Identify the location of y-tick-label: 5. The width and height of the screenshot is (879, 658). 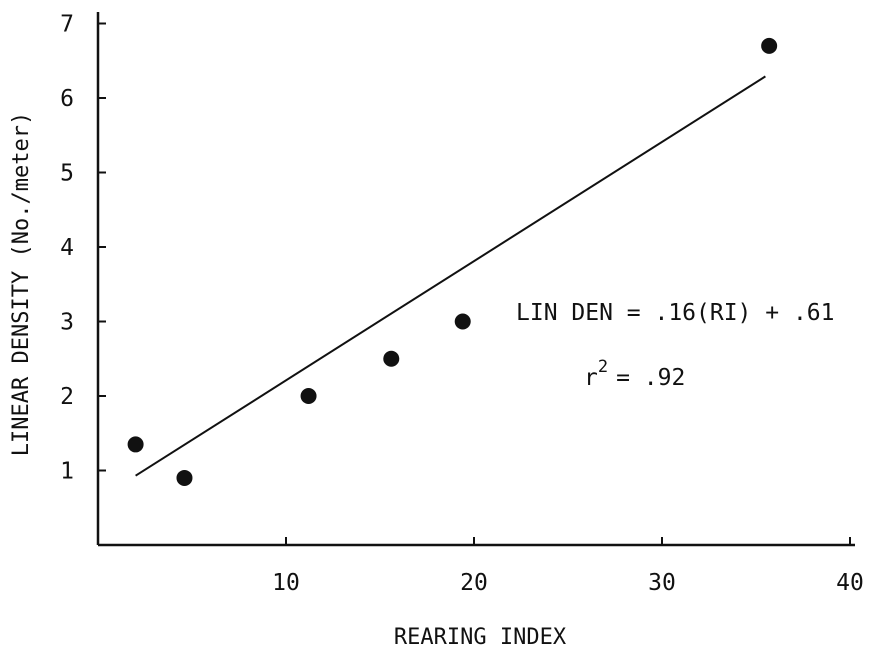
(67, 174).